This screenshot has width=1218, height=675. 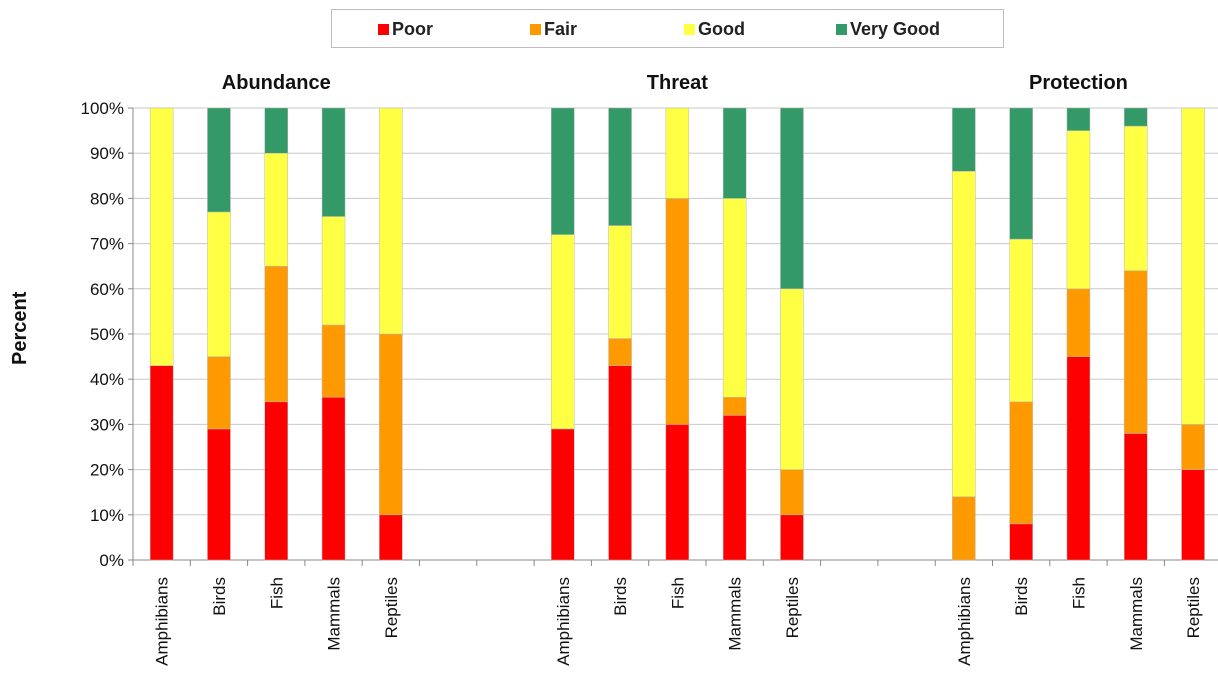 What do you see at coordinates (563, 332) in the screenshot?
I see `bar-threat-amphibians-good` at bounding box center [563, 332].